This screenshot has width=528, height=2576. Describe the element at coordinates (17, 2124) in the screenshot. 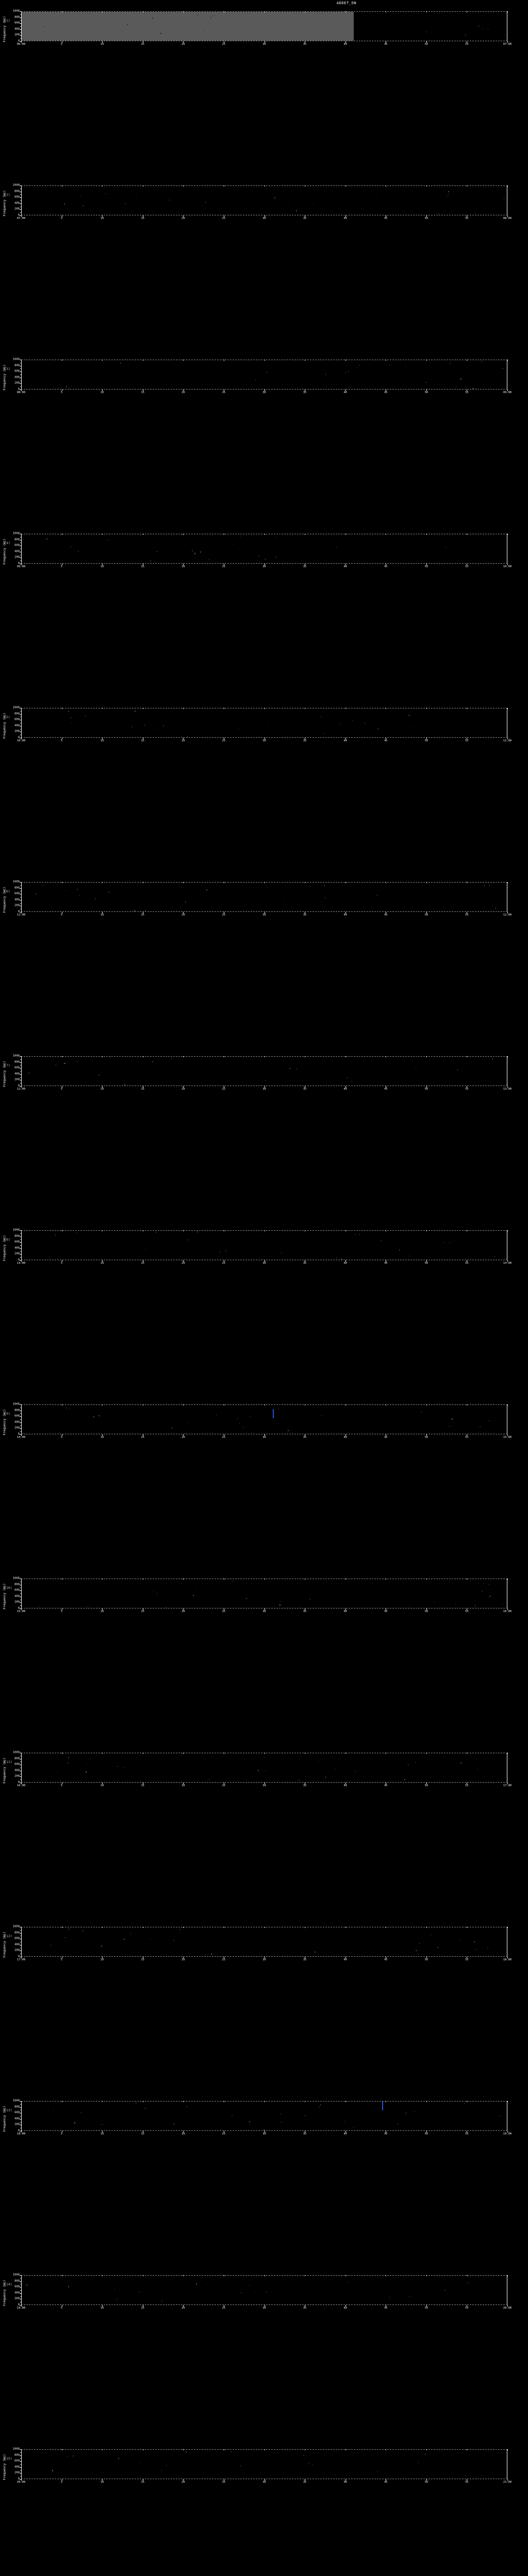

I see `y-tick-label: 200` at that location.